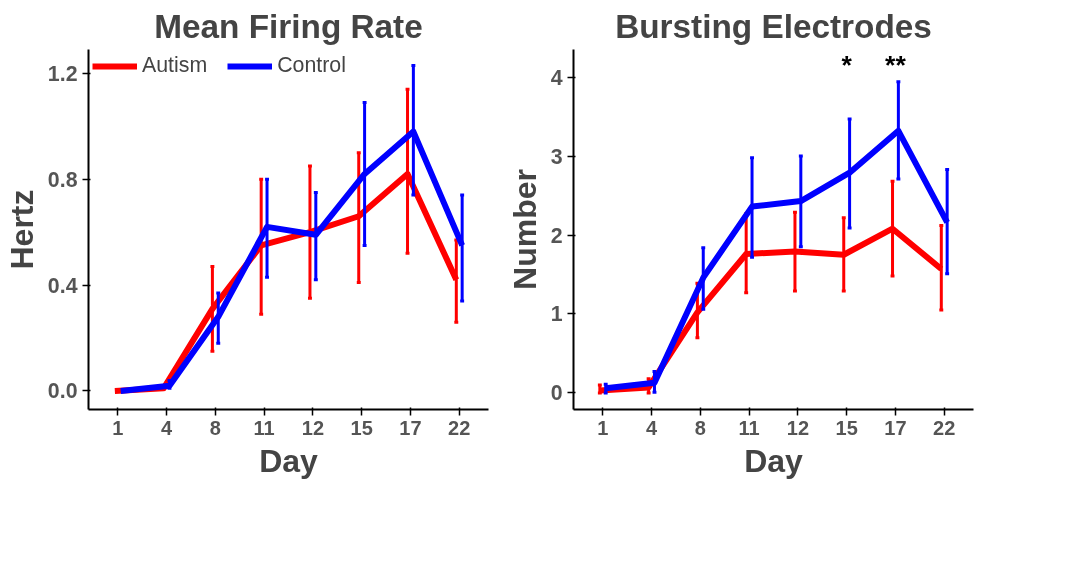 This screenshot has width=1070, height=583. I want to click on y-axis-title: Hertz, so click(21, 229).